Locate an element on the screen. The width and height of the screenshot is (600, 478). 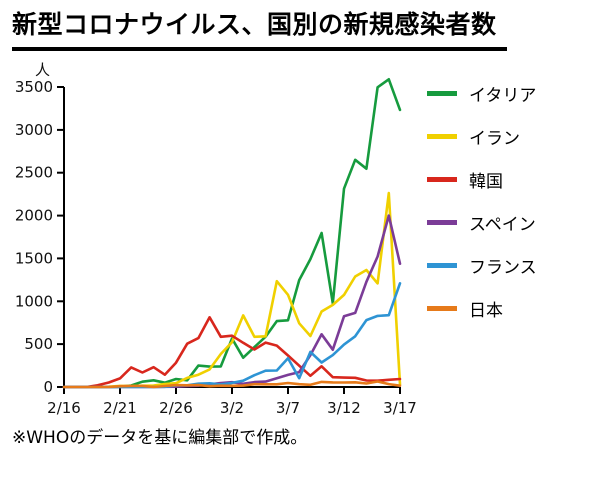
legend-item-2: 韓国 is located at coordinates (482, 179).